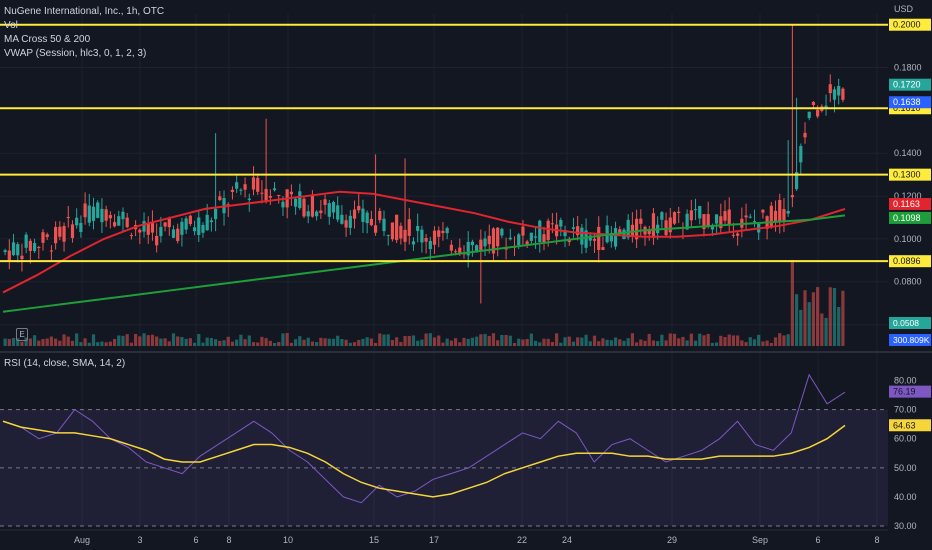  I want to click on volume-legend: Vol, so click(11, 25).